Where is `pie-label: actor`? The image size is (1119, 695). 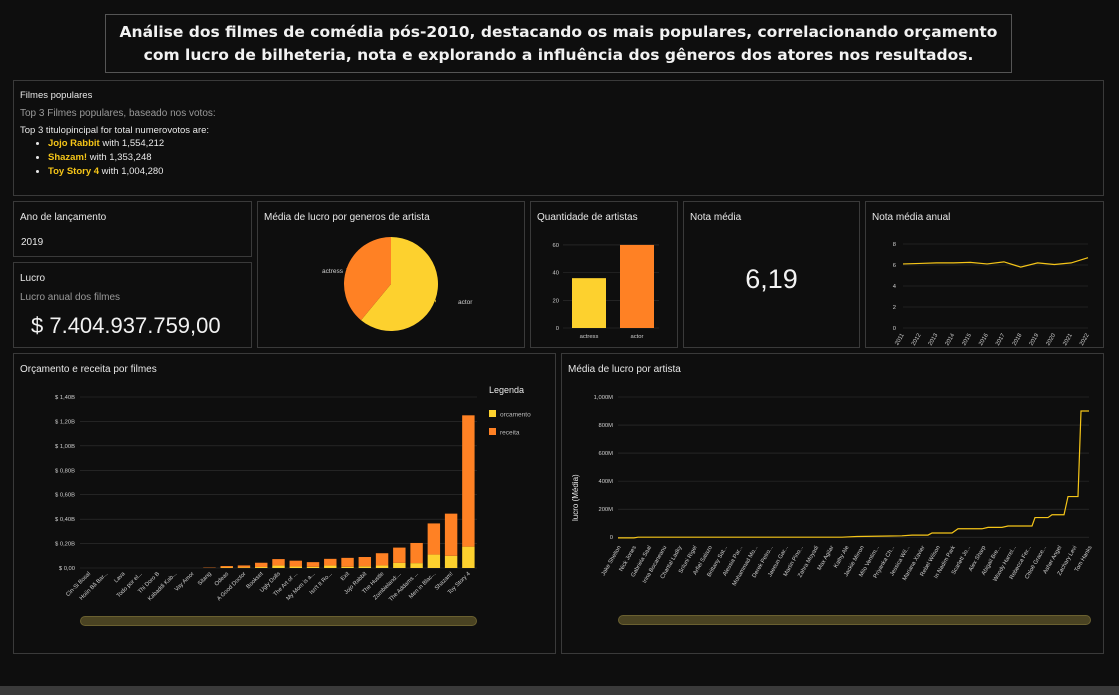
pie-label: actor is located at coordinates (465, 302).